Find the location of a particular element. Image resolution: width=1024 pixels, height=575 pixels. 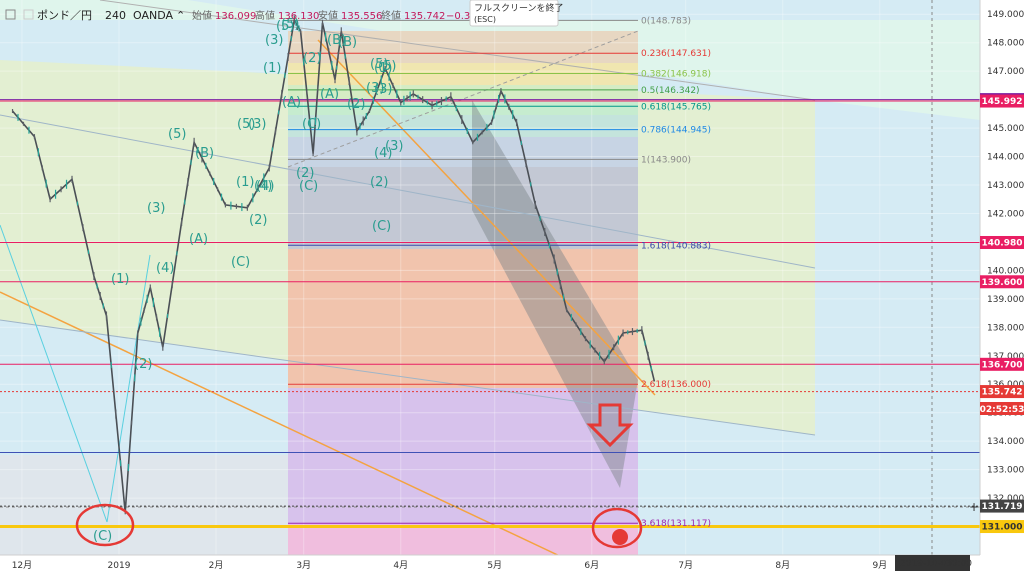

crosshair-date-tag is located at coordinates (932, 563).